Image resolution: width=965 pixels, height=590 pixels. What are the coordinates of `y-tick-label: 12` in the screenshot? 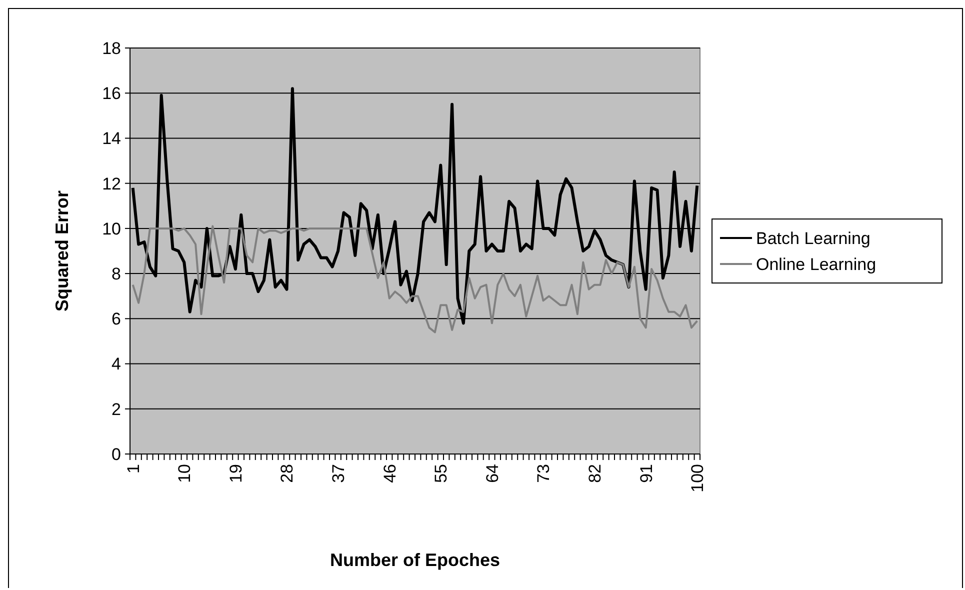 It's located at (111, 184).